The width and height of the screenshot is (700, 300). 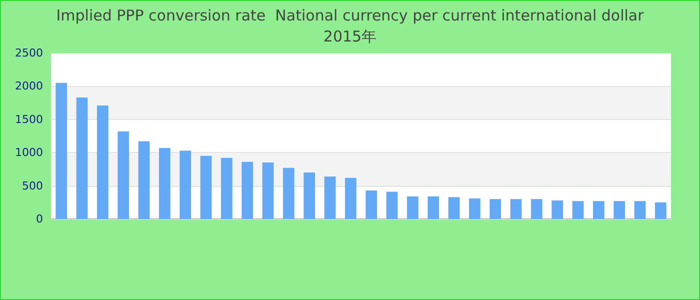 What do you see at coordinates (32, 185) in the screenshot?
I see `y-tick-label: 500` at bounding box center [32, 185].